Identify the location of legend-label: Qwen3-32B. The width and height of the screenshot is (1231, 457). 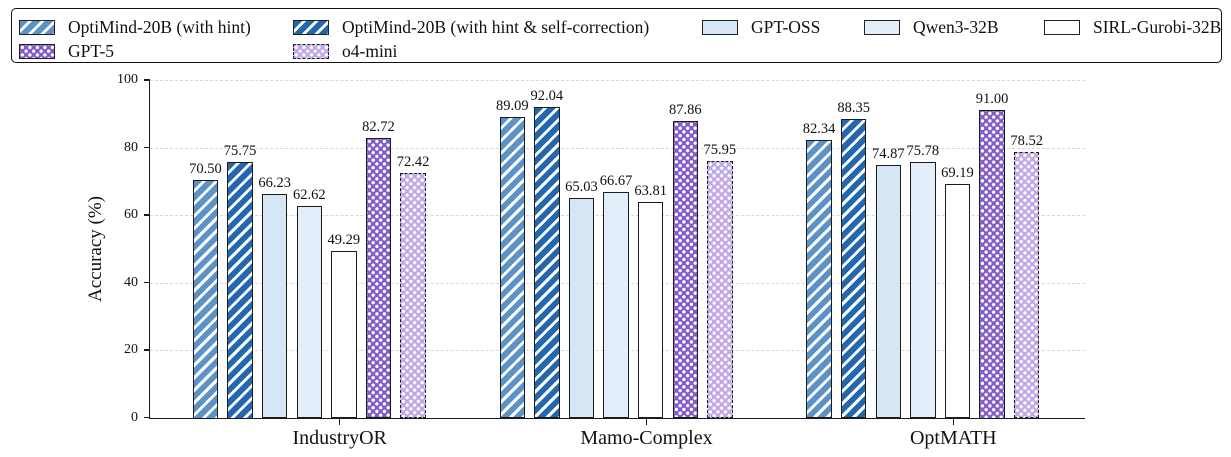
(956, 27).